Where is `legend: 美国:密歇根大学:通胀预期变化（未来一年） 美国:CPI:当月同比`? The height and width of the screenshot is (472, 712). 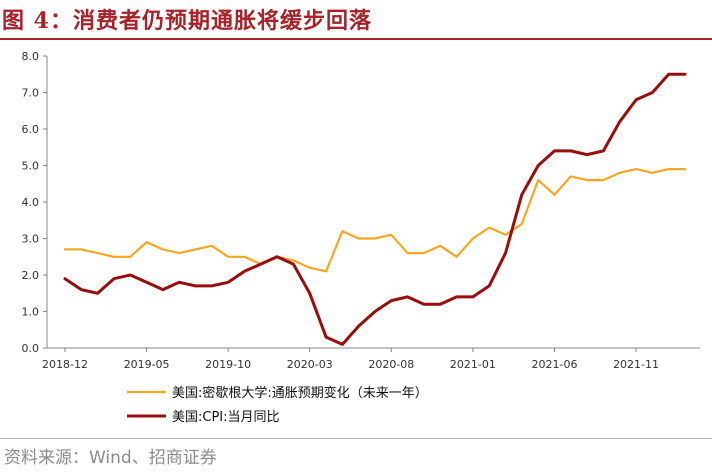 legend: 美国:密歇根大学:通胀预期变化（未来一年） 美国:CPI:当月同比 is located at coordinates (277, 405).